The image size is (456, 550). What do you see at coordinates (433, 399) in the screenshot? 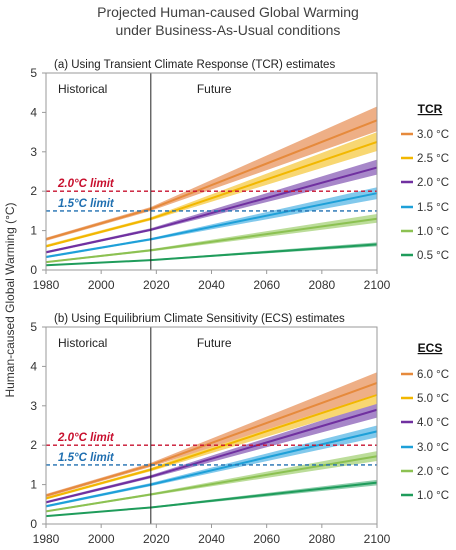
I see `legend-label: 5.0 °C` at bounding box center [433, 399].